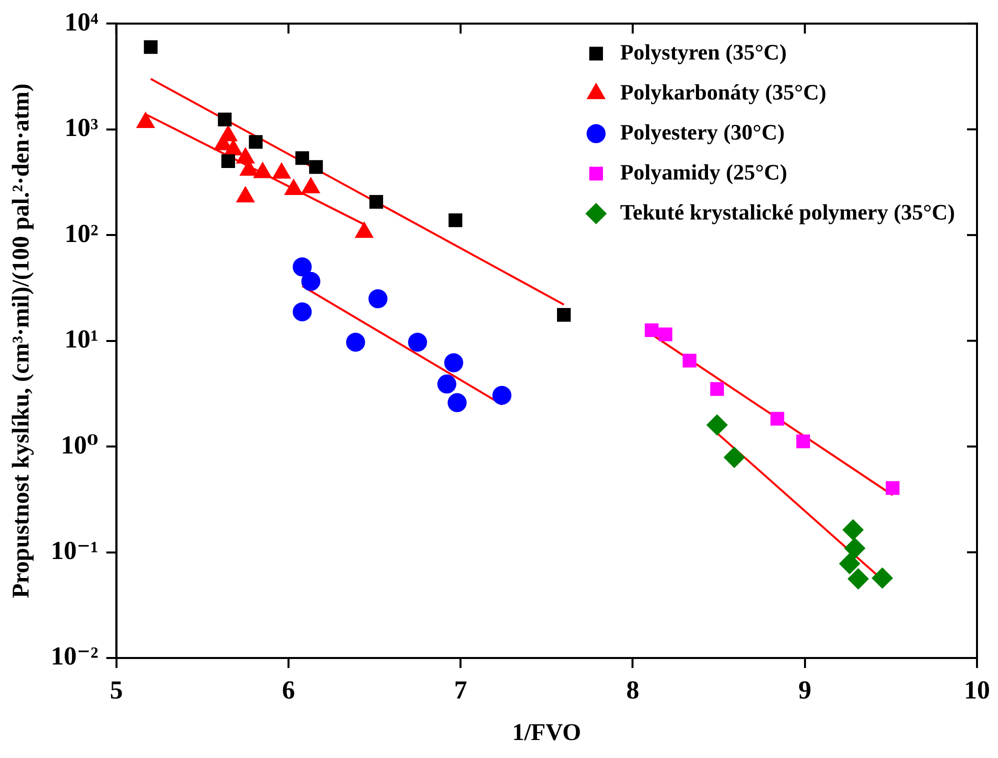  Describe the element at coordinates (81, 339) in the screenshot. I see `y-tick-label: 10¹` at that location.